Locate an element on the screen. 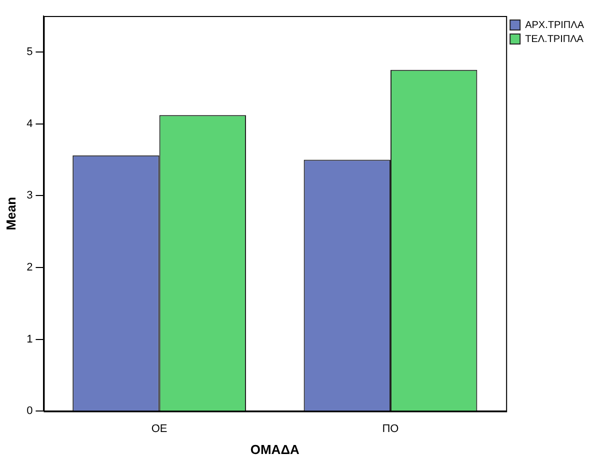 This screenshot has width=598, height=462. legend-label: ΑΡΧ.ΤΡΙΠΛΑ is located at coordinates (554, 25).